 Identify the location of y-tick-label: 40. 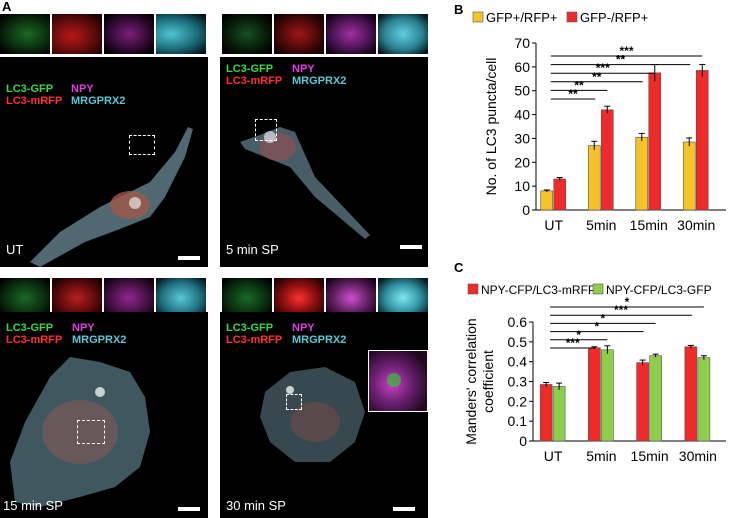
(522, 115).